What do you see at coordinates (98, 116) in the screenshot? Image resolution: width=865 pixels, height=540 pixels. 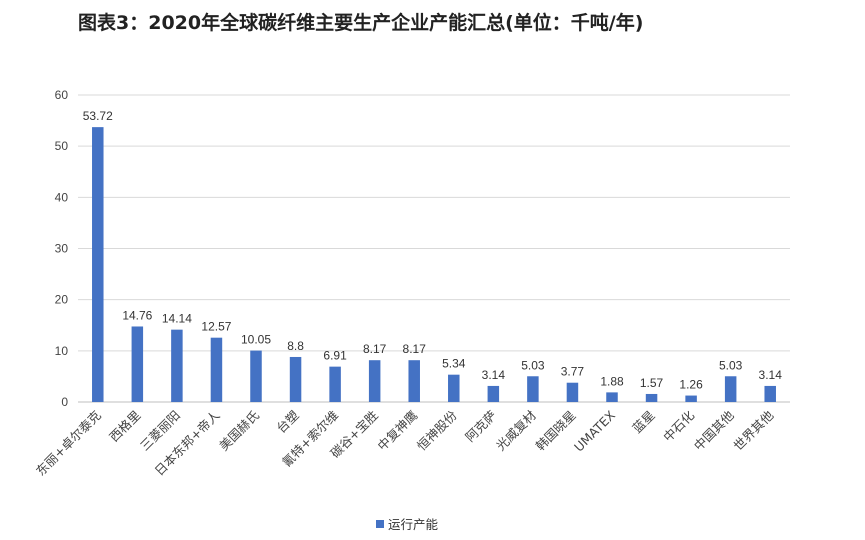 I see `data-label: 53.72` at bounding box center [98, 116].